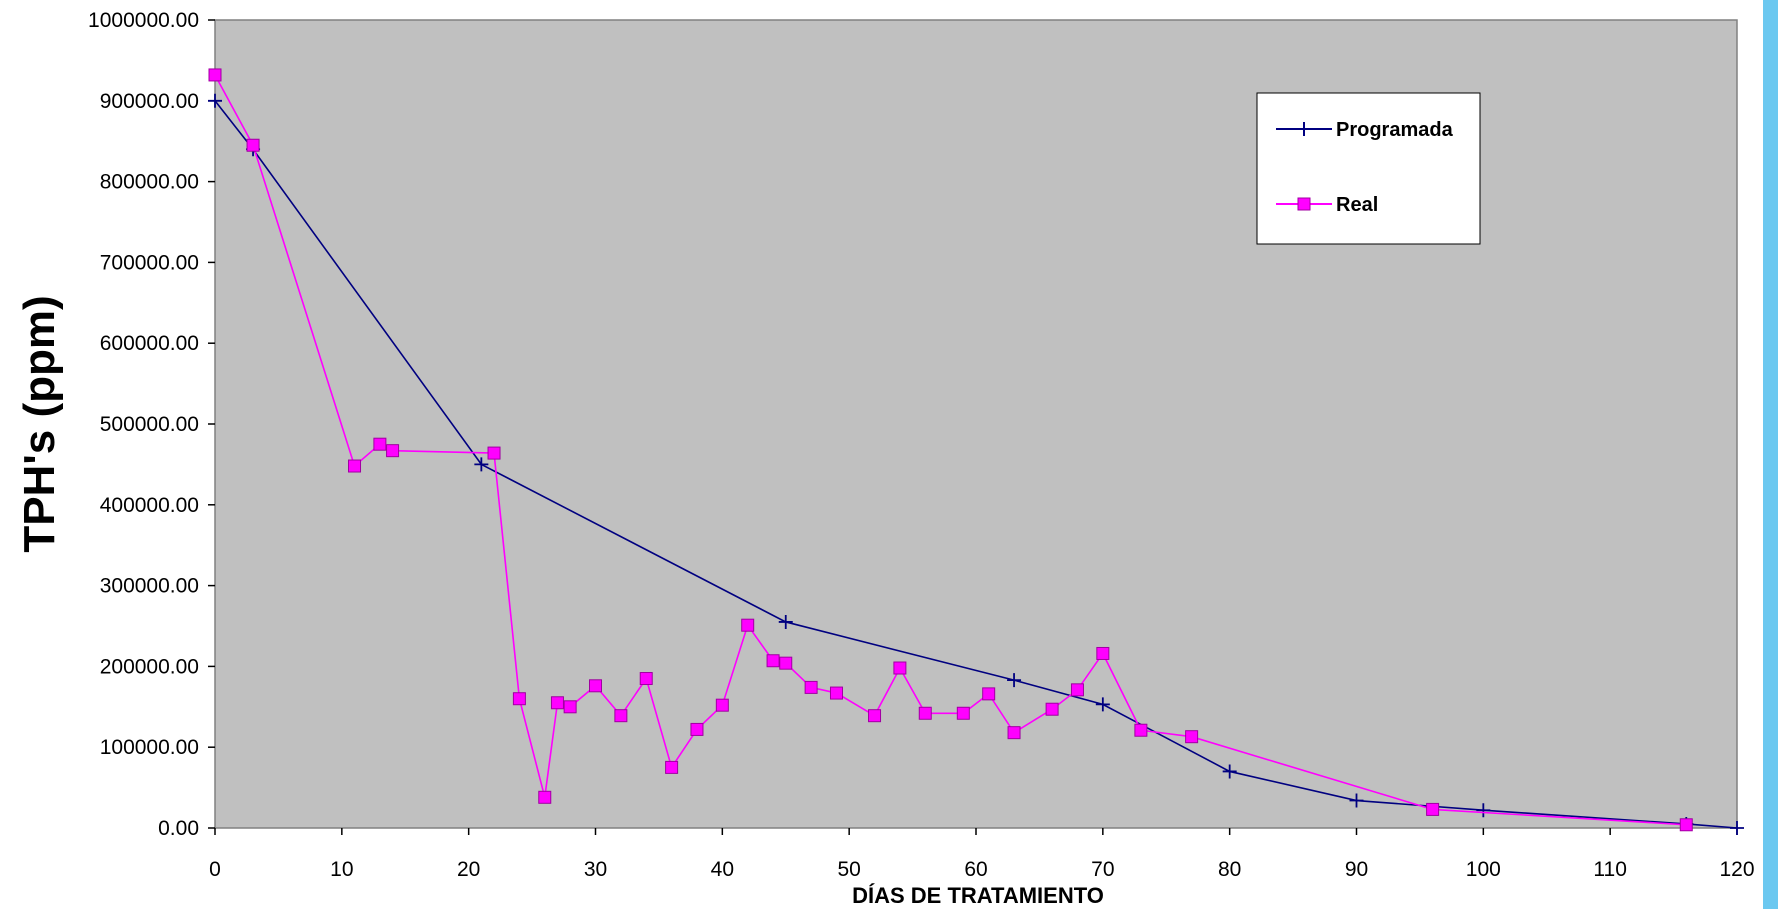 The image size is (1778, 909). What do you see at coordinates (215, 869) in the screenshot?
I see `x-tick-label: 0` at bounding box center [215, 869].